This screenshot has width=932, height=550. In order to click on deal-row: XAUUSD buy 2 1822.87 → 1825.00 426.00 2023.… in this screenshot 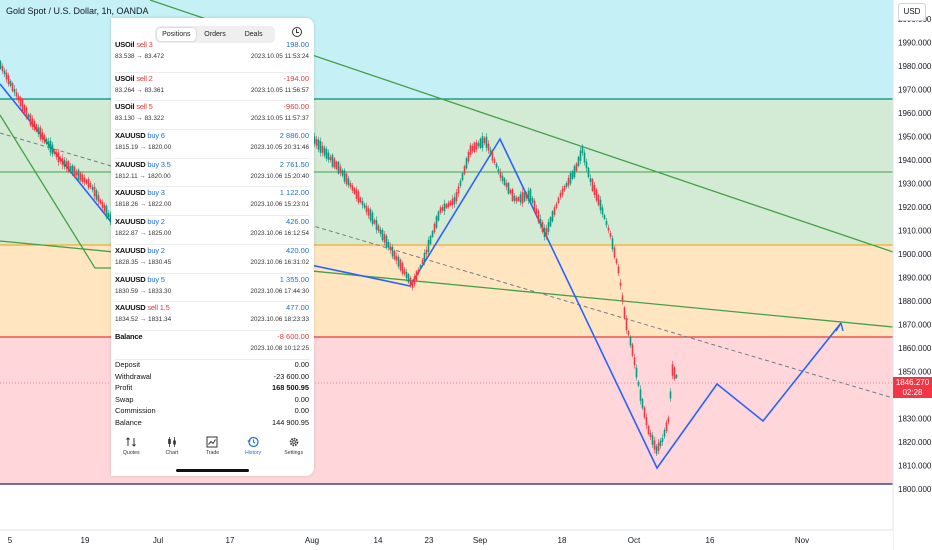, I will do `click(212, 230)`.